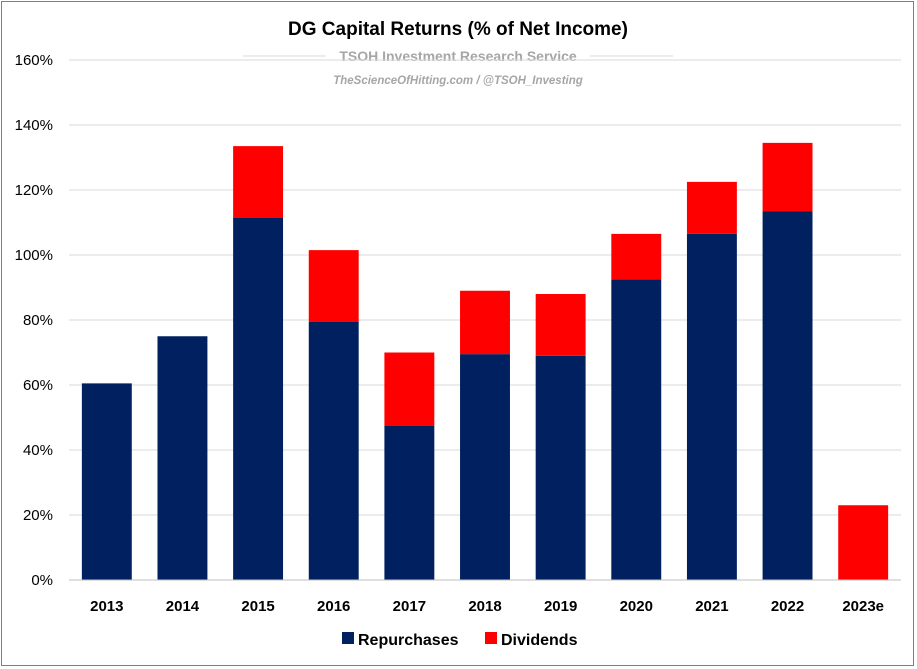 The image size is (917, 669). I want to click on x-tick-label: 2023e, so click(863, 606).